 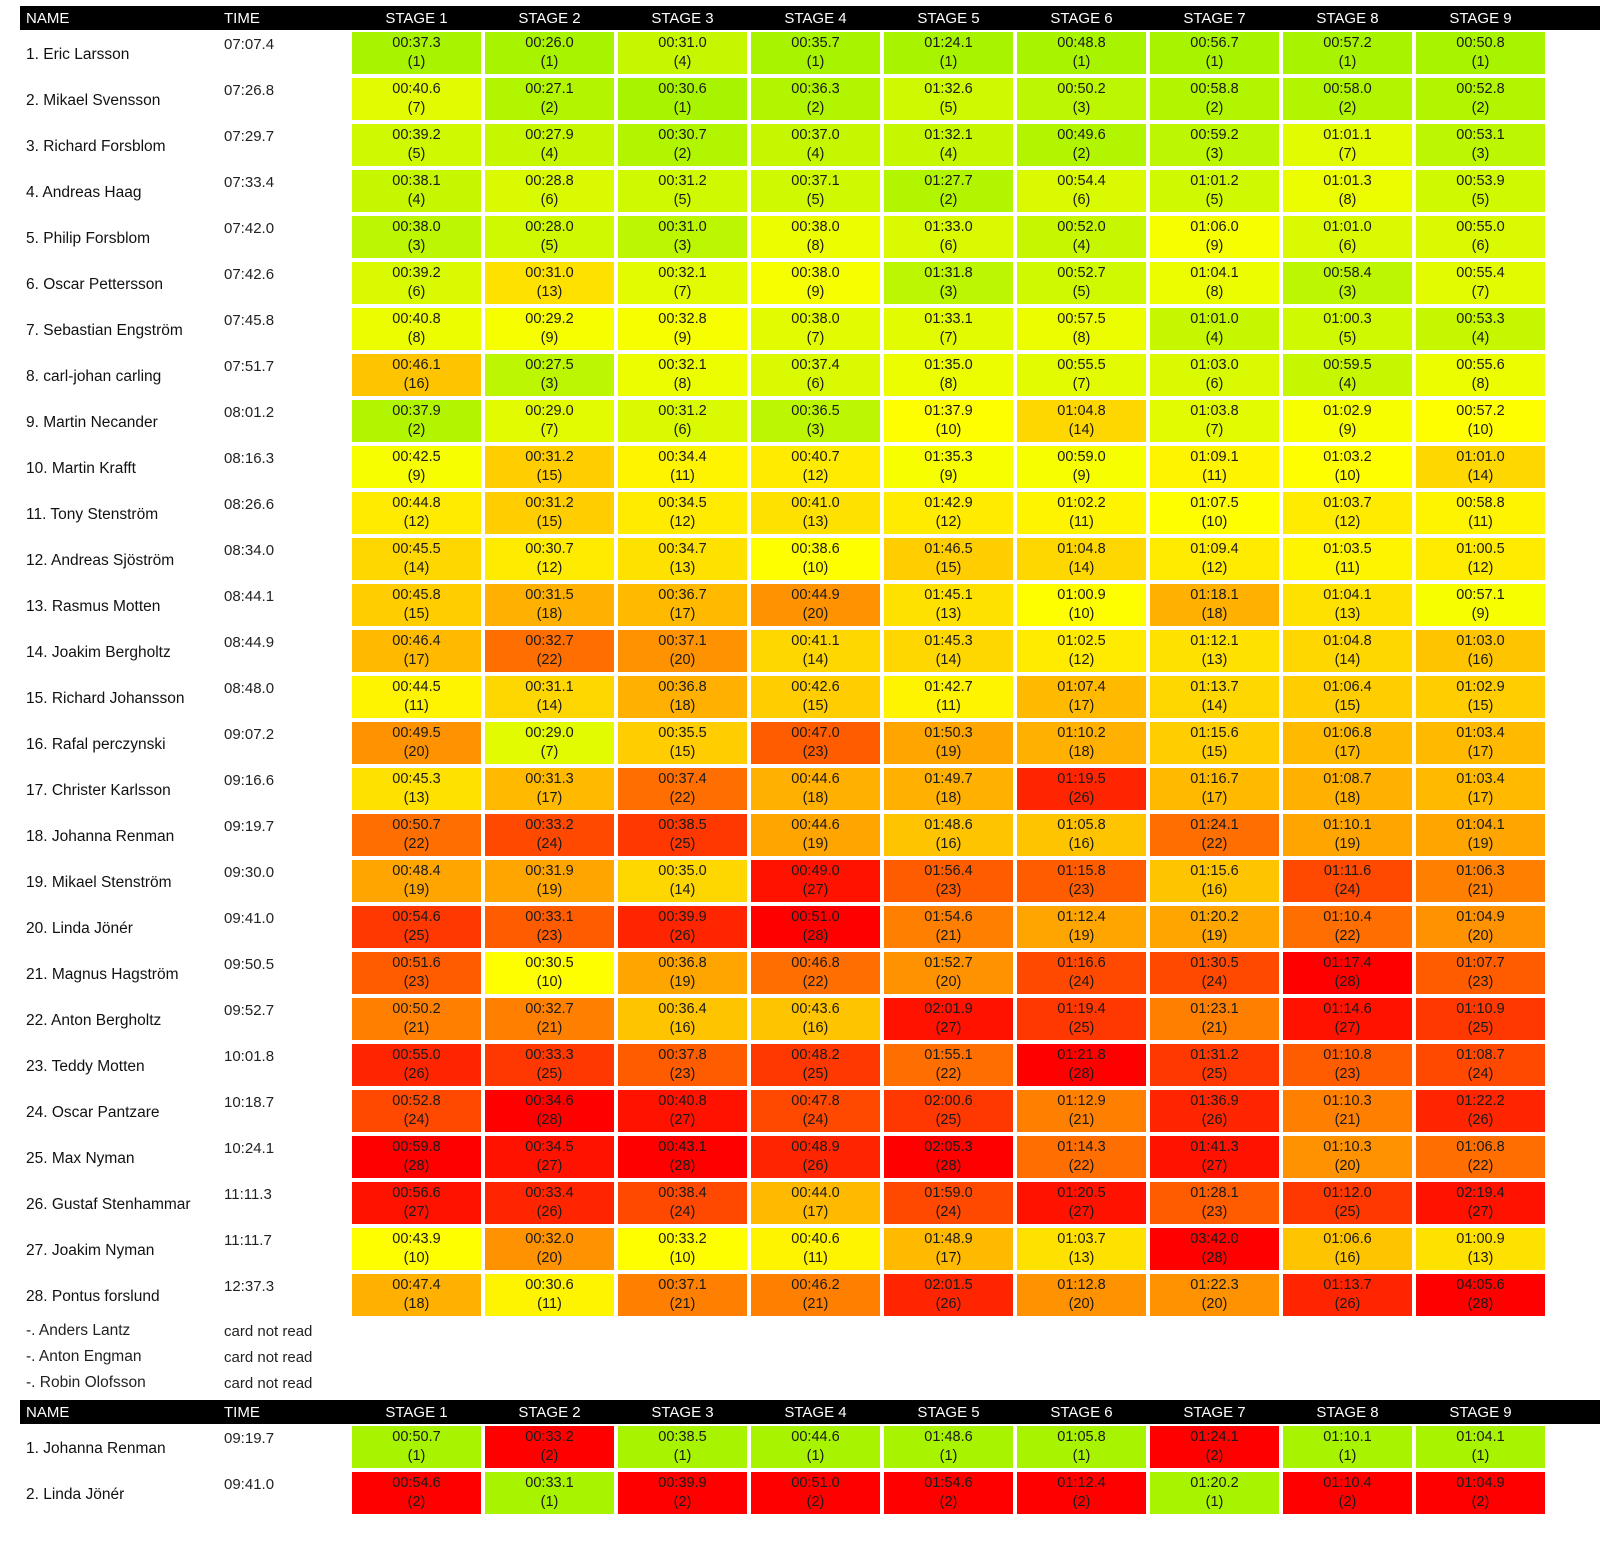 What do you see at coordinates (1214, 844) in the screenshot?
I see `stage-rank: (22)` at bounding box center [1214, 844].